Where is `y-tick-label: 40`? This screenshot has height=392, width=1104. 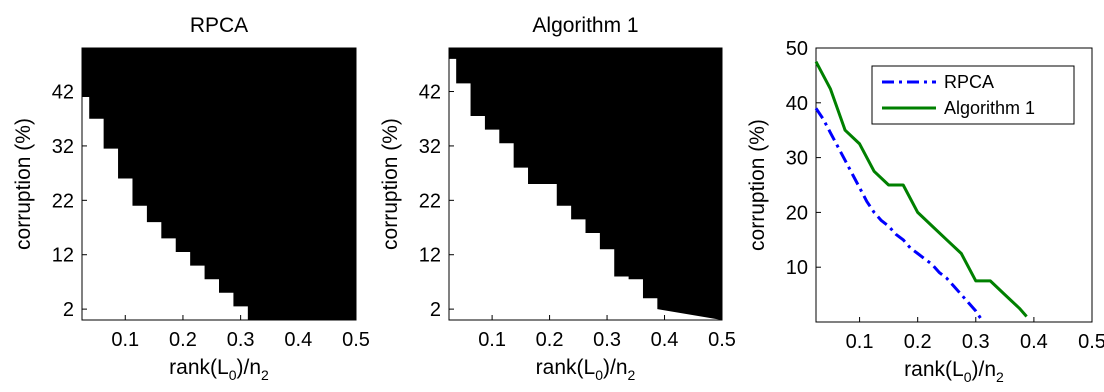
y-tick-label: 40 is located at coordinates (797, 104).